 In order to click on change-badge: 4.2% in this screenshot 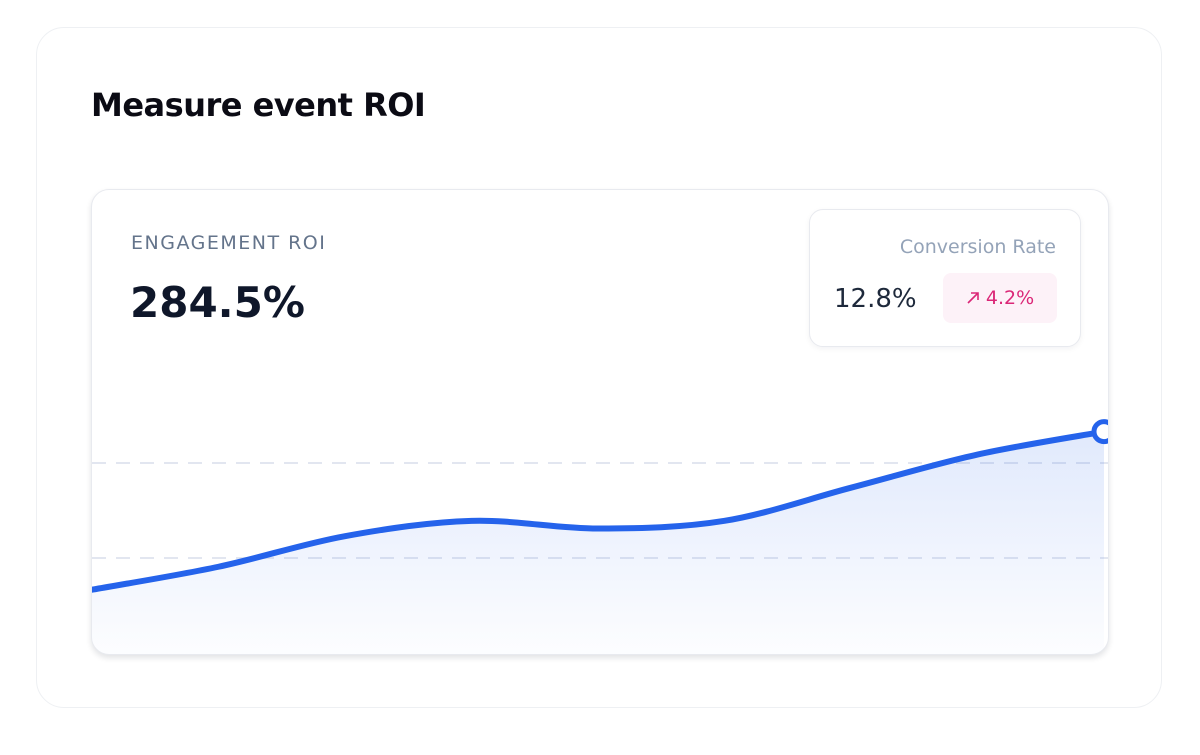, I will do `click(1000, 298)`.